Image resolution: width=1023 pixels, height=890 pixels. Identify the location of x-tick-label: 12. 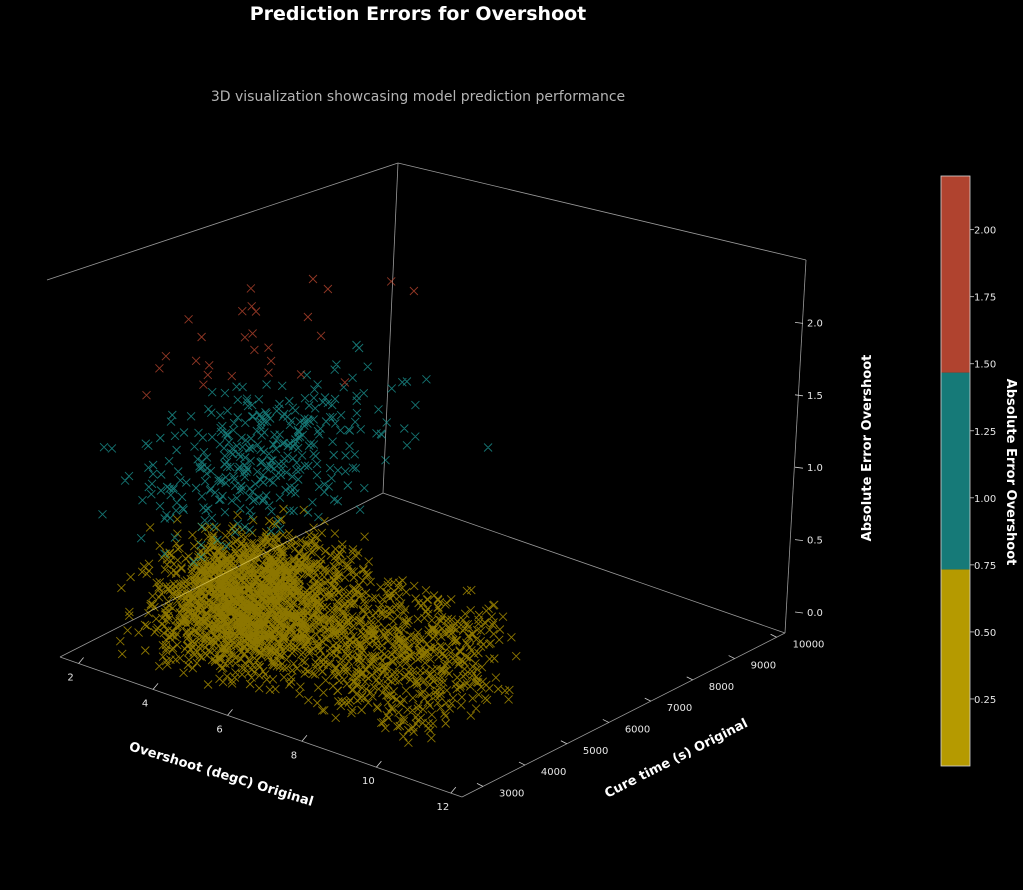
(442, 807).